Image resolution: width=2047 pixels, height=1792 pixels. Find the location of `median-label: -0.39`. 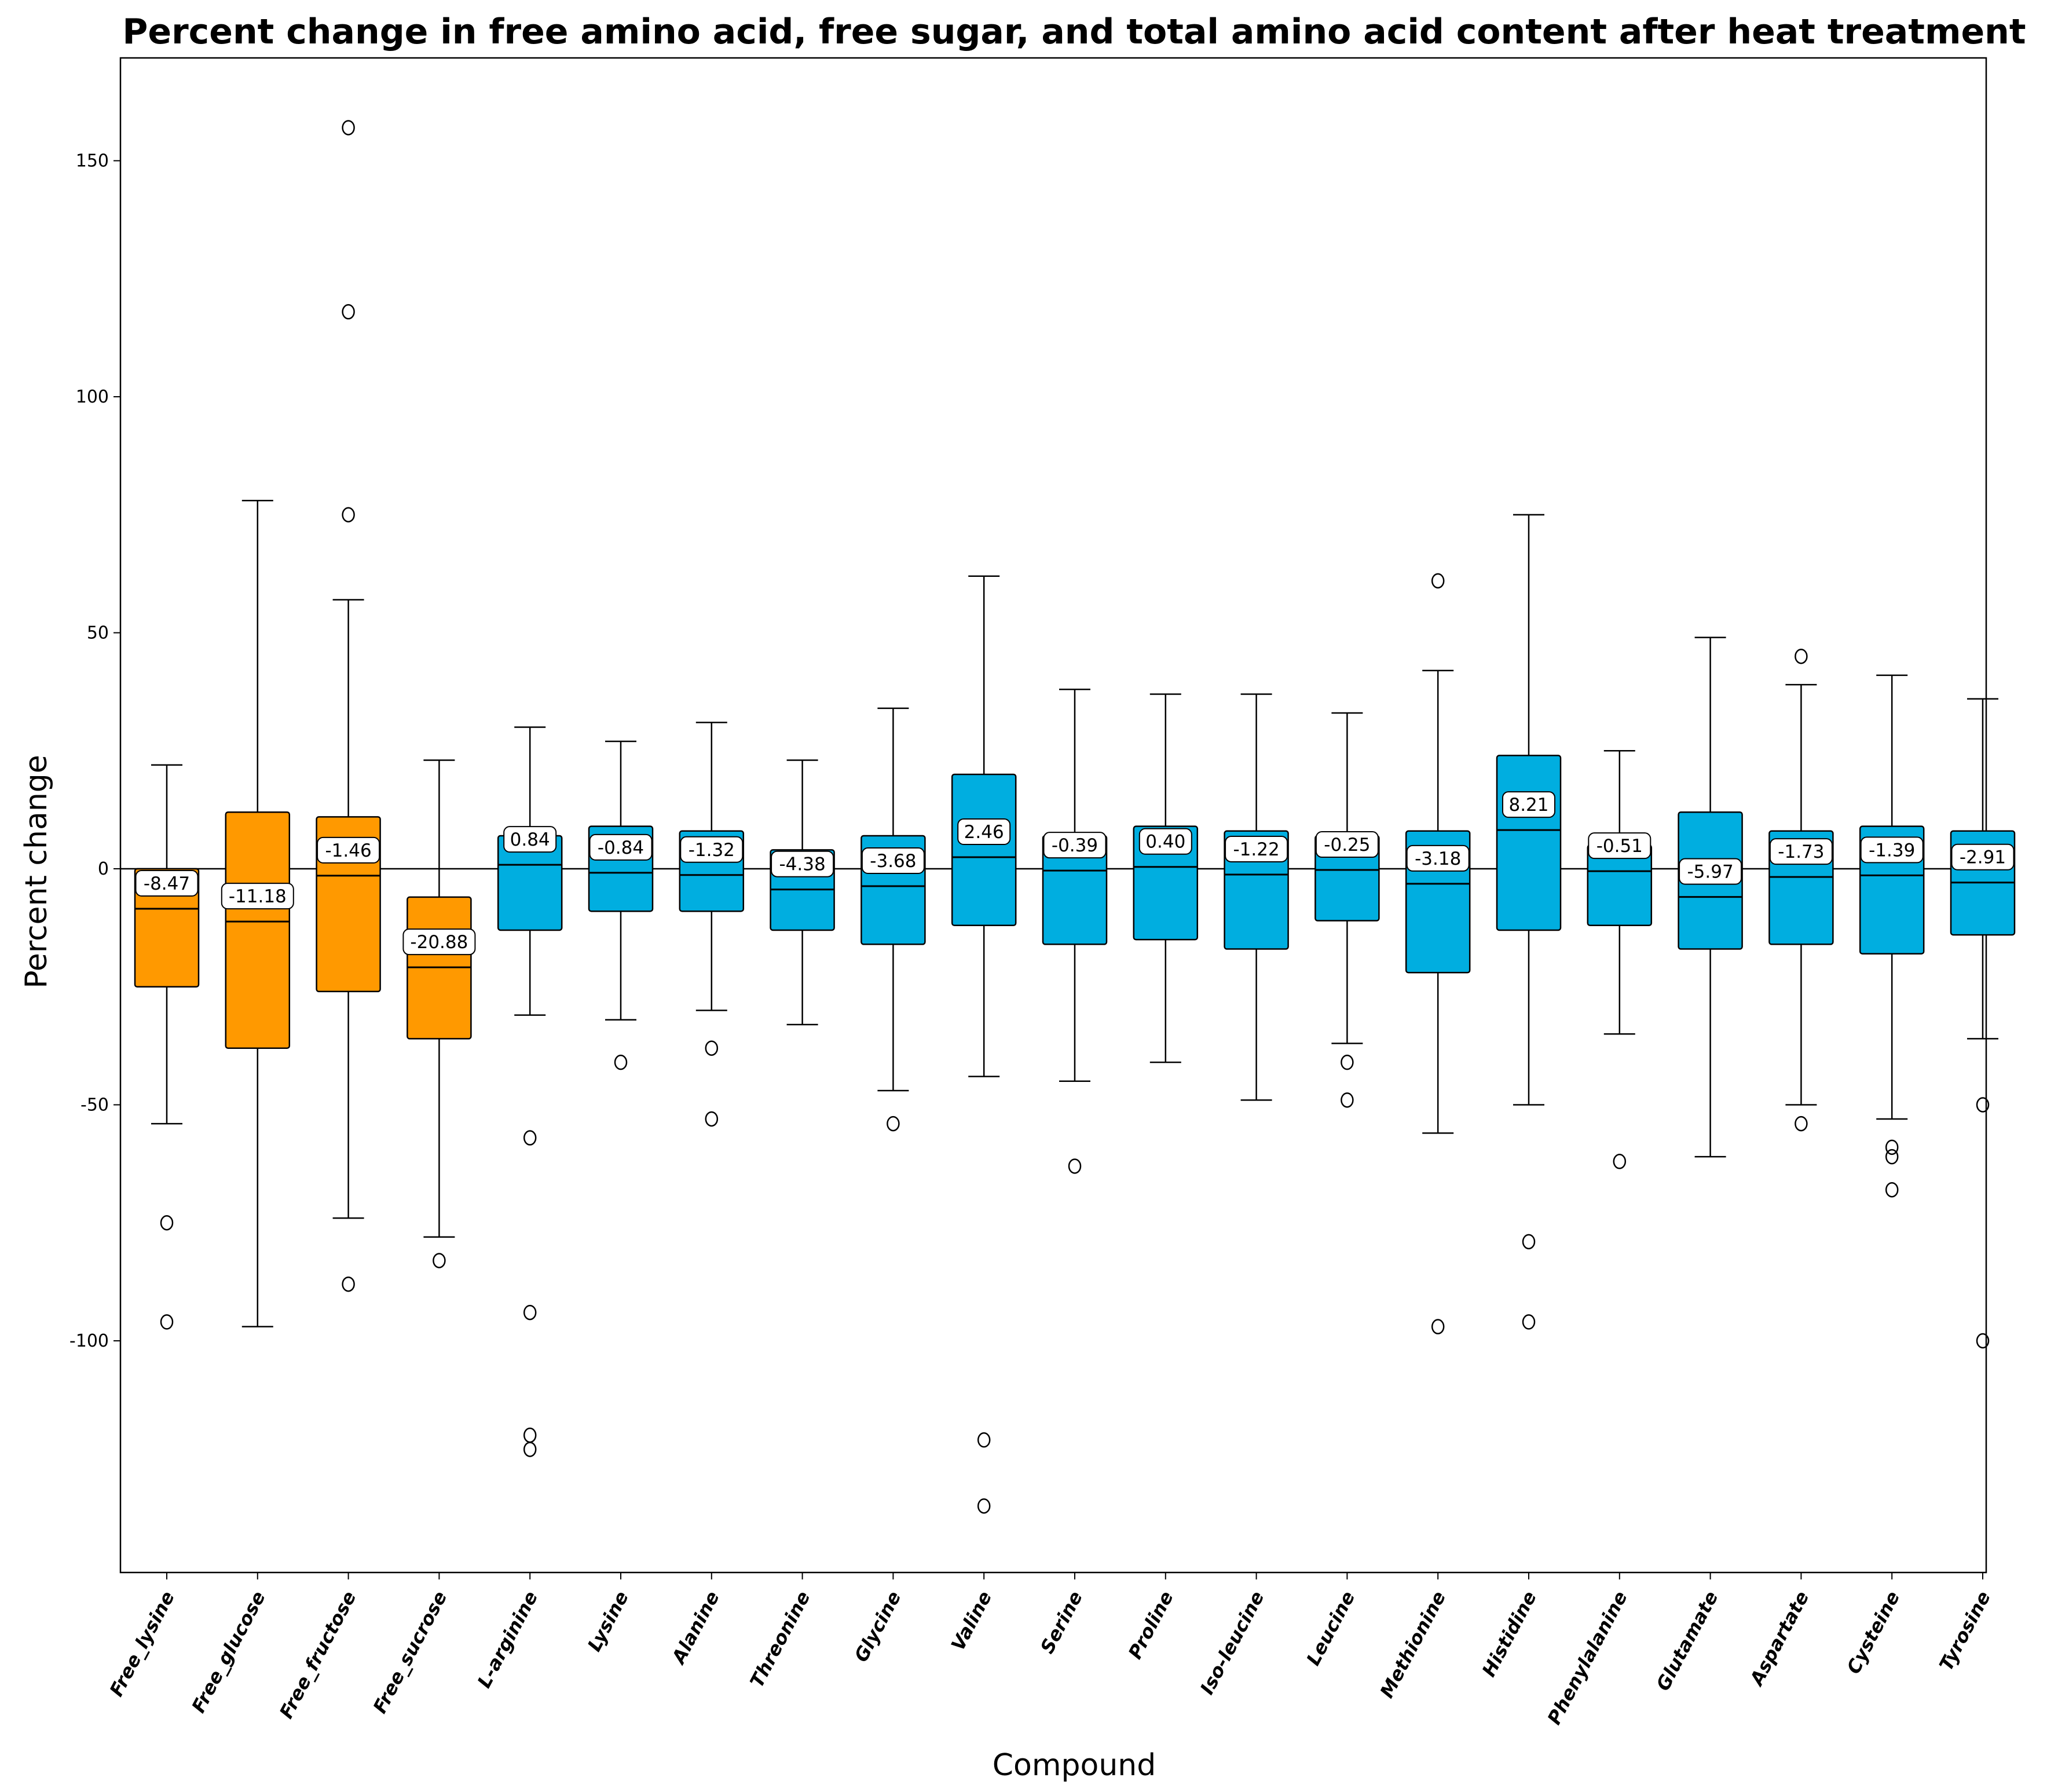

median-label: -0.39 is located at coordinates (1075, 846).